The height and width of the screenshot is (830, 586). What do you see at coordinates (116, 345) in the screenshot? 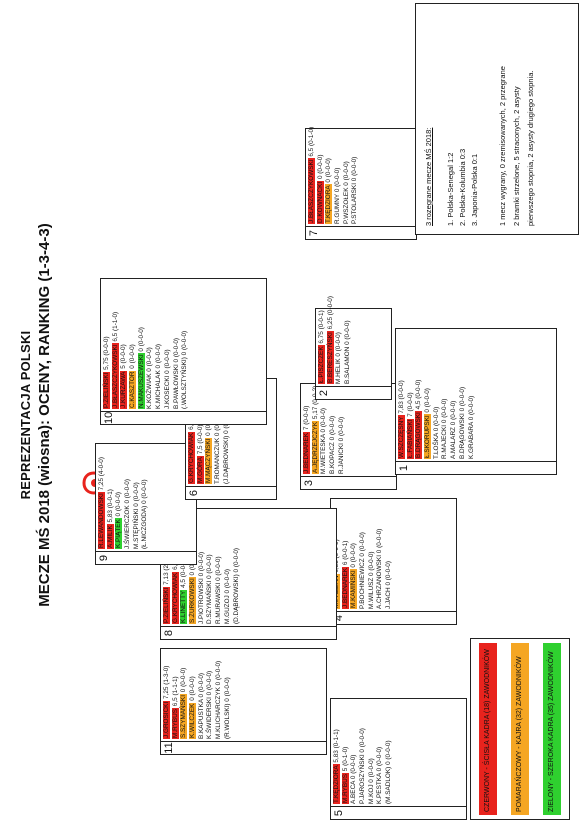
I see `player-row: J.BŁASZCZYKOWSKI 6,5 (1-1-0)` at bounding box center [116, 345].